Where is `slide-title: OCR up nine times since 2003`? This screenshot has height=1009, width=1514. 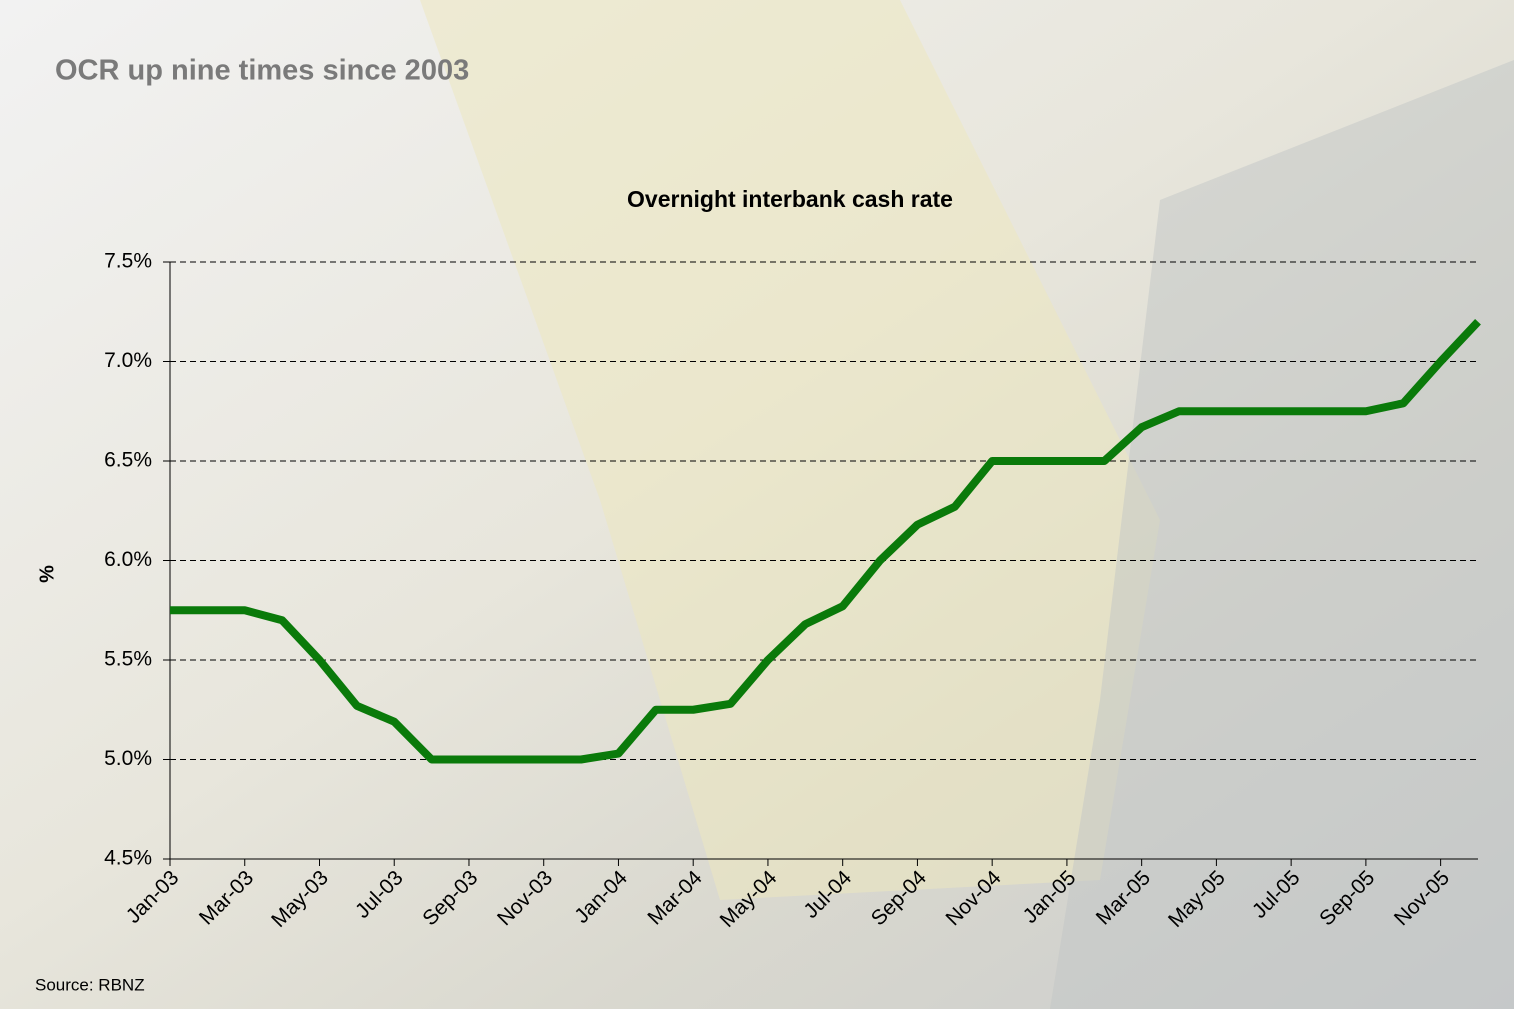 slide-title: OCR up nine times since 2003 is located at coordinates (262, 71).